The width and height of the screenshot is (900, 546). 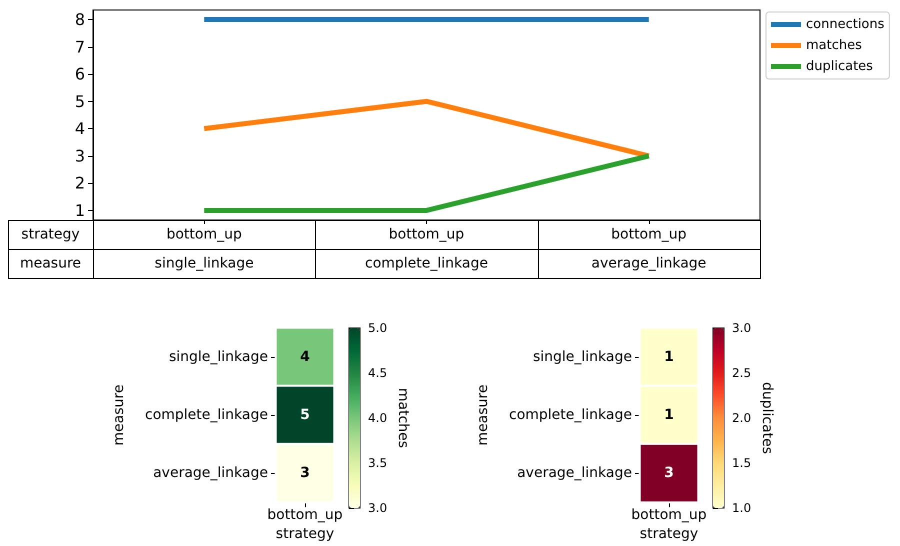 What do you see at coordinates (834, 45) in the screenshot?
I see `legend-label: matches` at bounding box center [834, 45].